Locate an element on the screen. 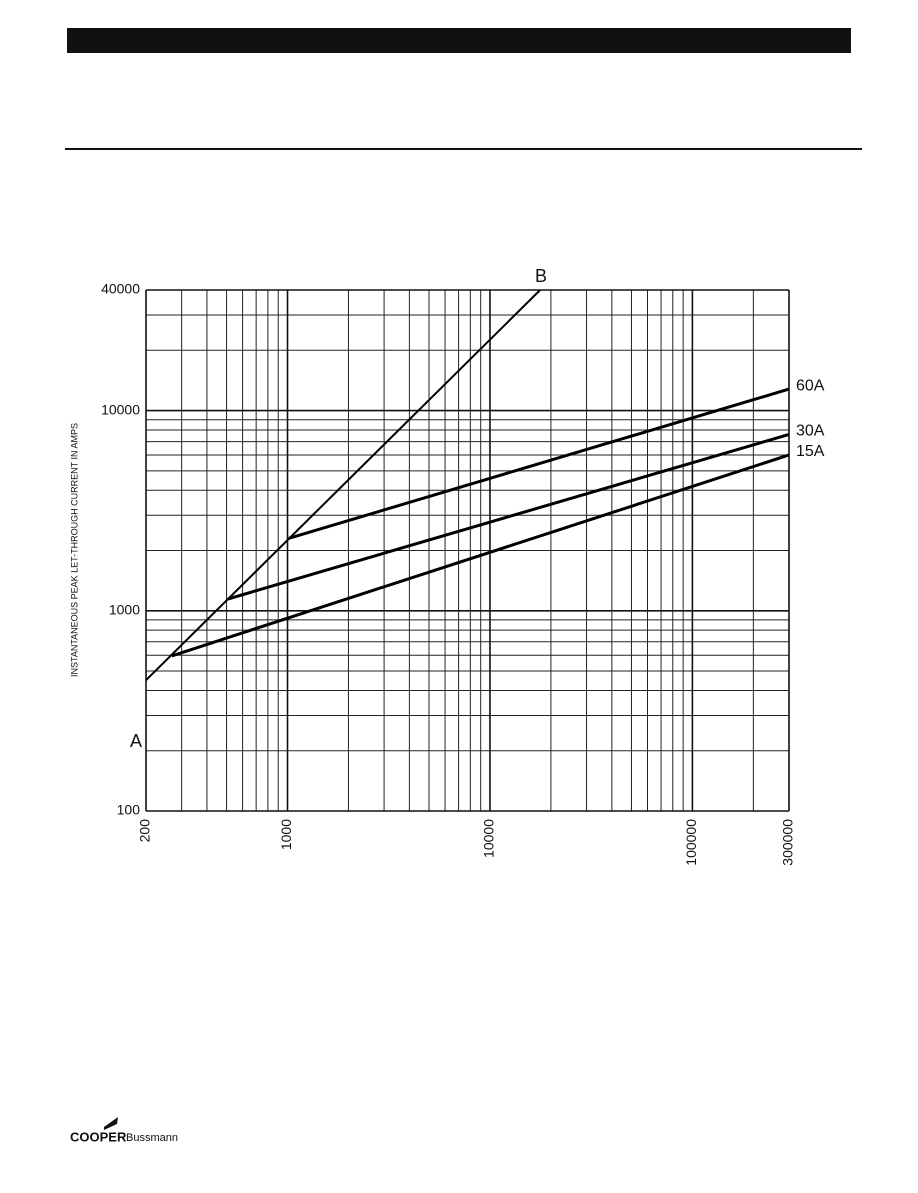 Image resolution: width=918 pixels, height=1193 pixels. logo-sub: Bussmann is located at coordinates (152, 1138).